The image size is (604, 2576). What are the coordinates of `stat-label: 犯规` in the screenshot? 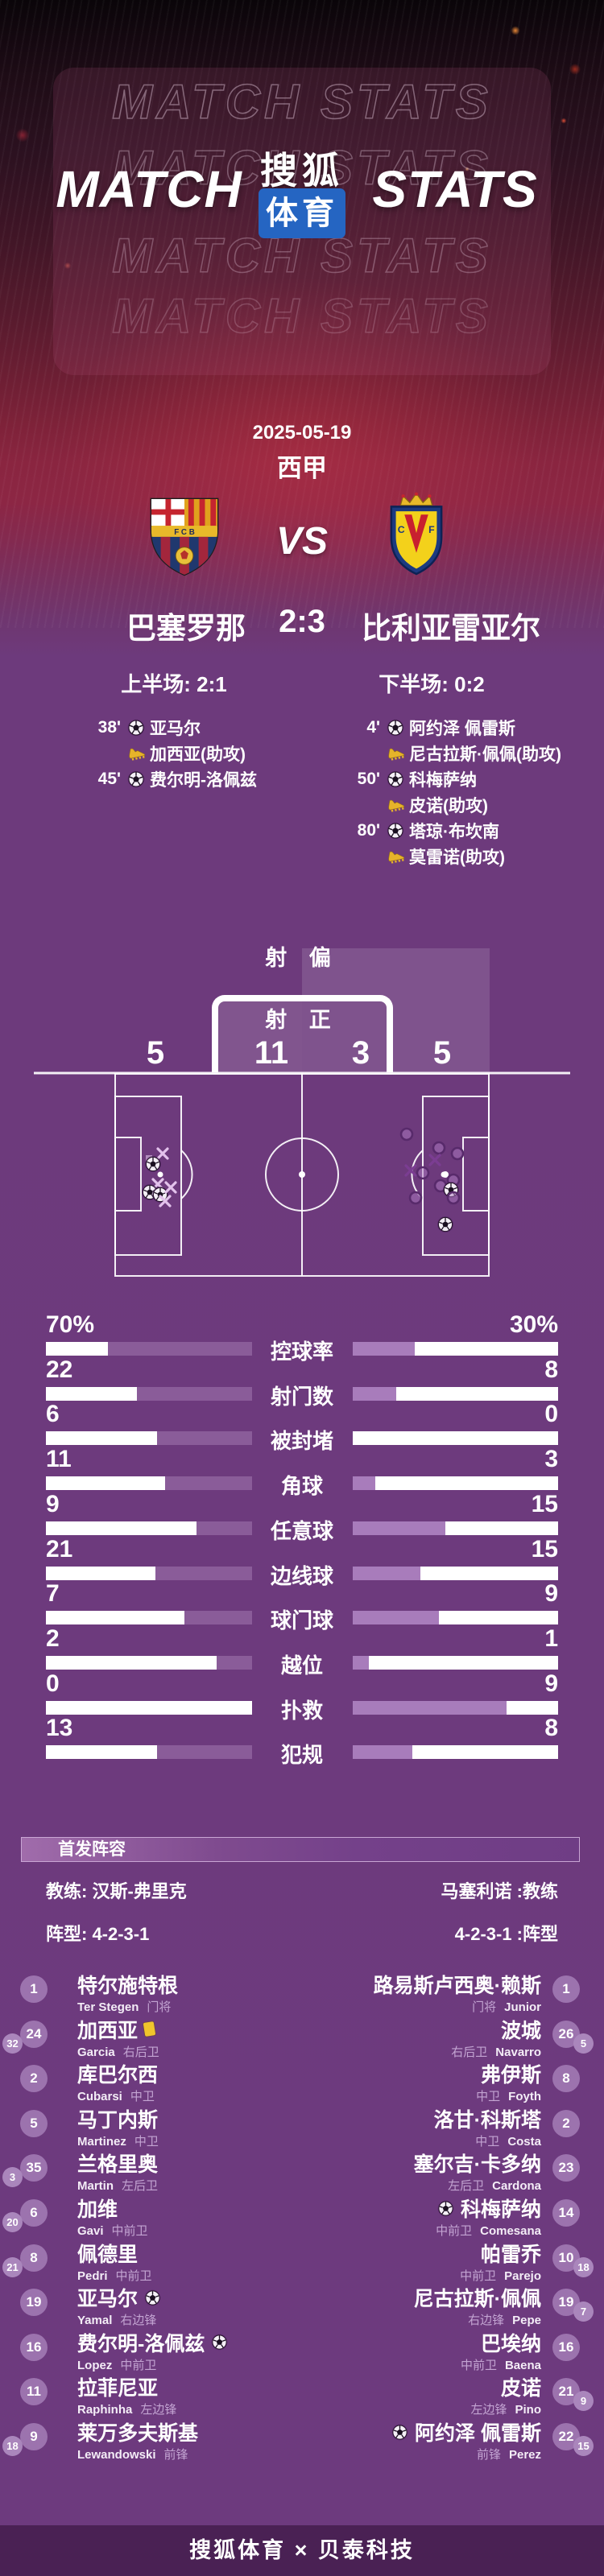 It's located at (301, 1755).